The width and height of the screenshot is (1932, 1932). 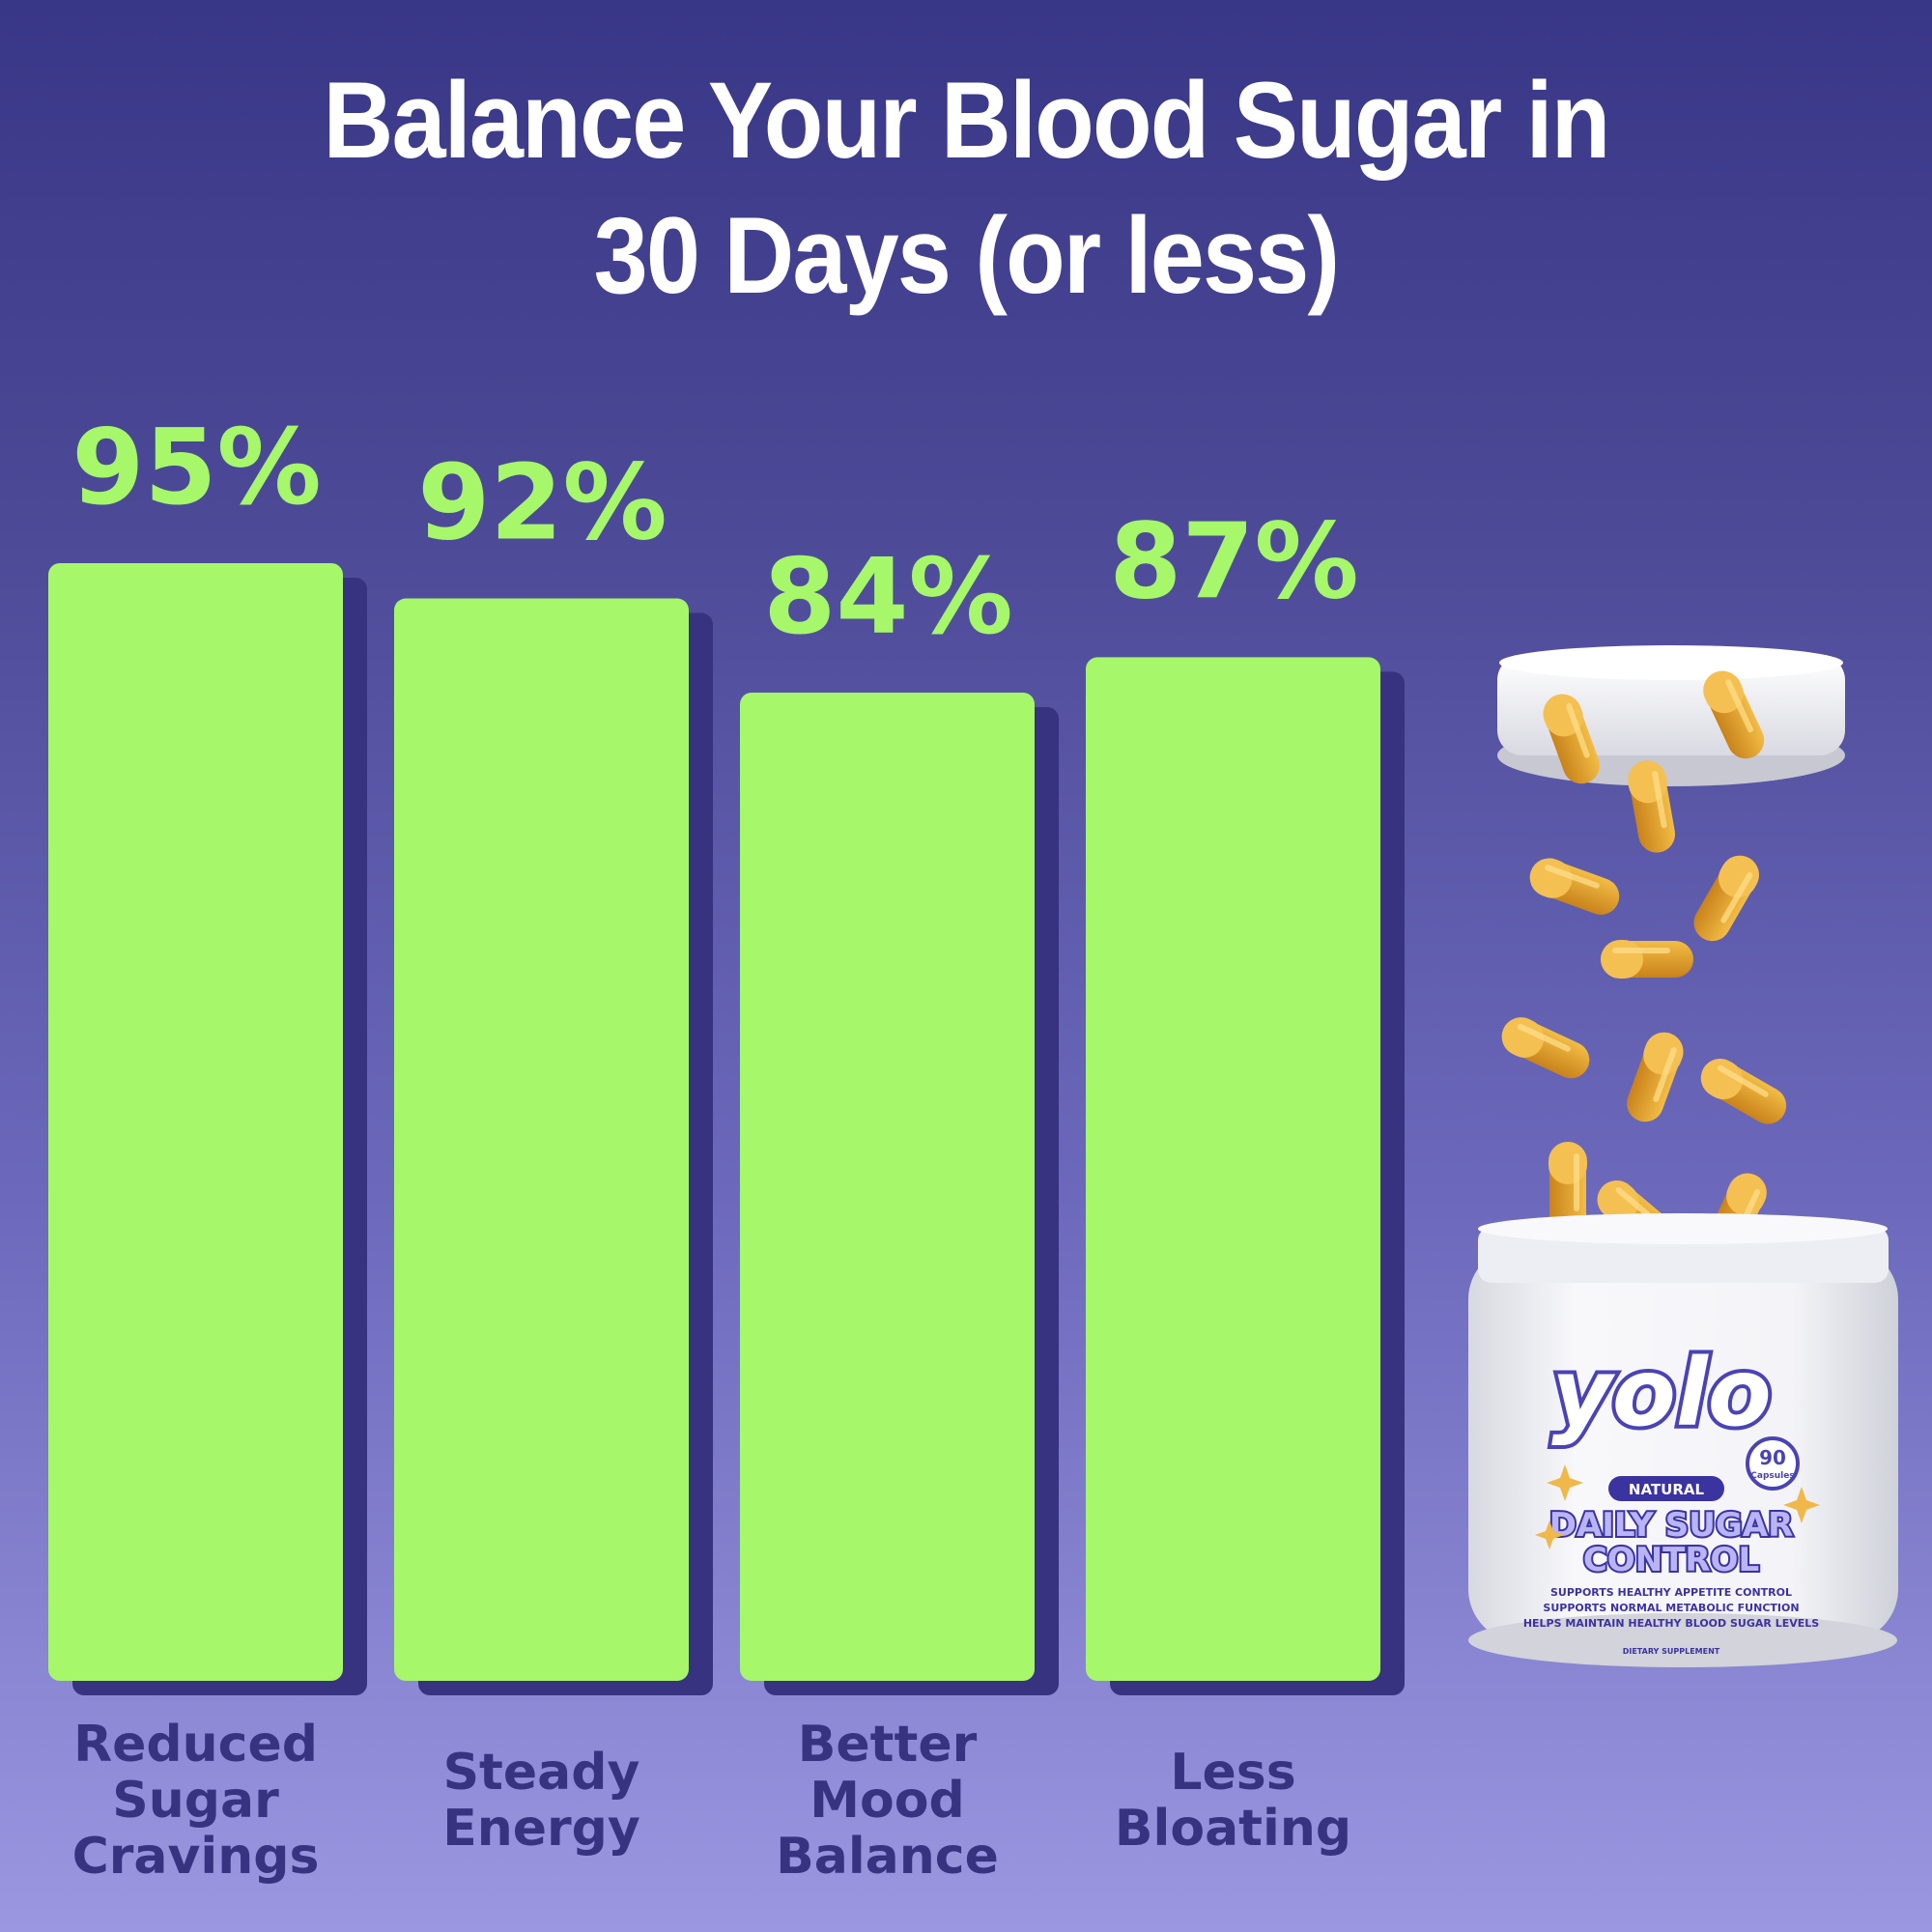 I want to click on category-label: Cravings, so click(x=196, y=1857).